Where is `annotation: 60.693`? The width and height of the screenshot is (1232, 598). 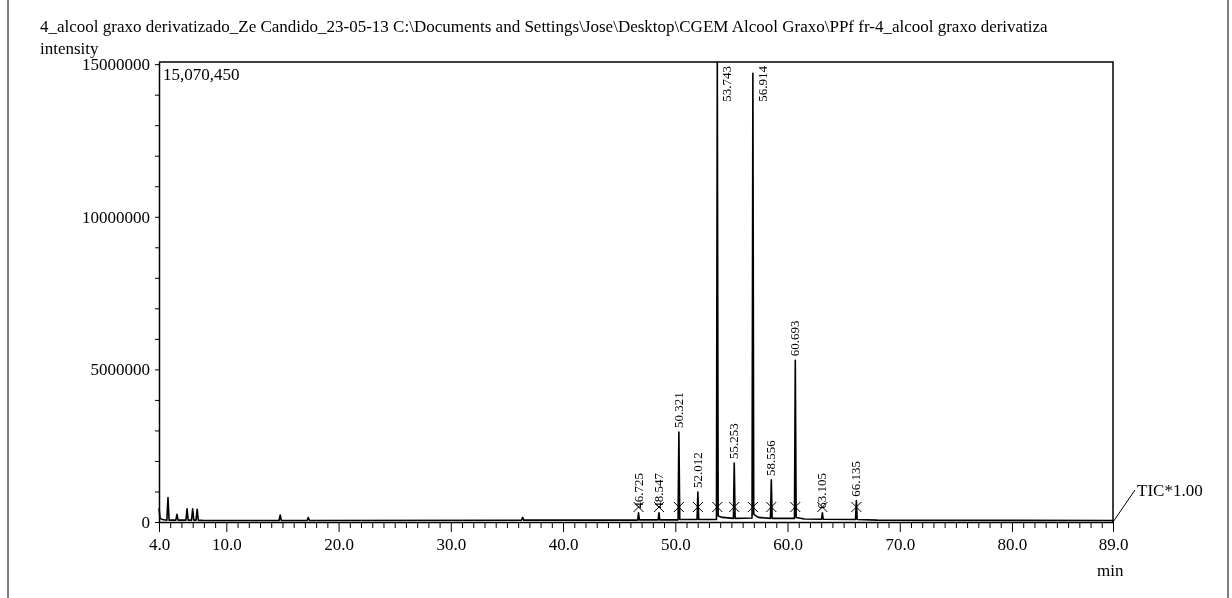 annotation: 60.693 is located at coordinates (795, 338).